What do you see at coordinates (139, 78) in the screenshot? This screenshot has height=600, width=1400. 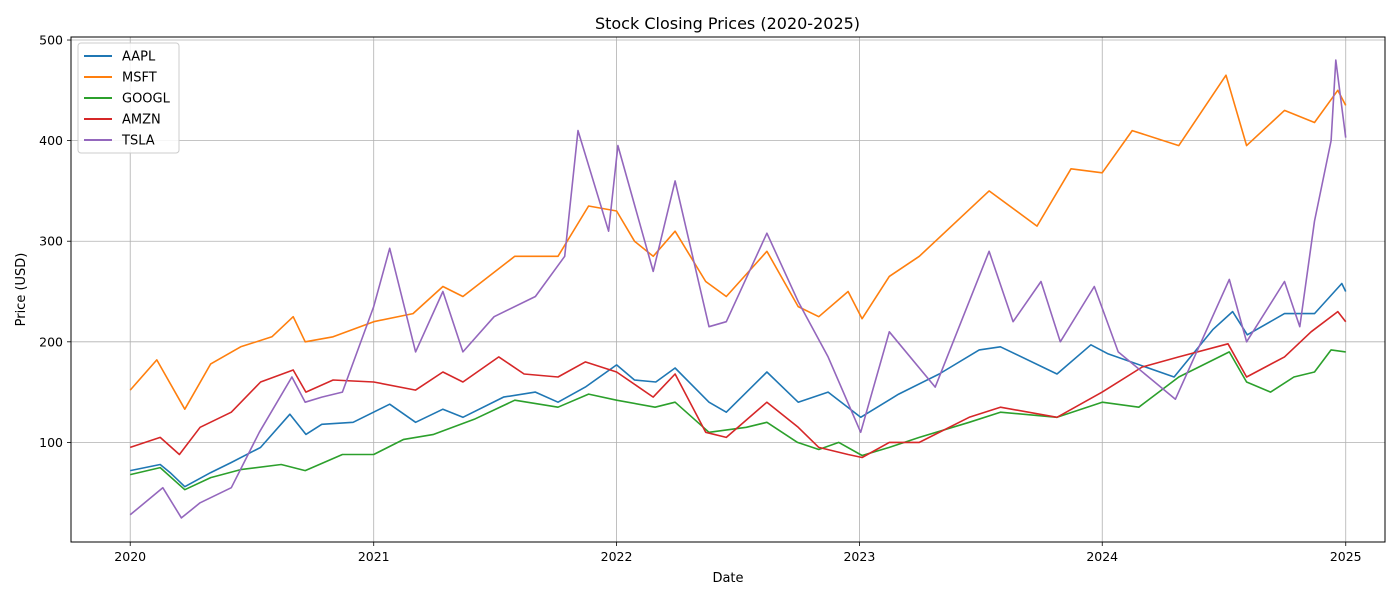 I see `legend-label-msft: MSFT` at bounding box center [139, 78].